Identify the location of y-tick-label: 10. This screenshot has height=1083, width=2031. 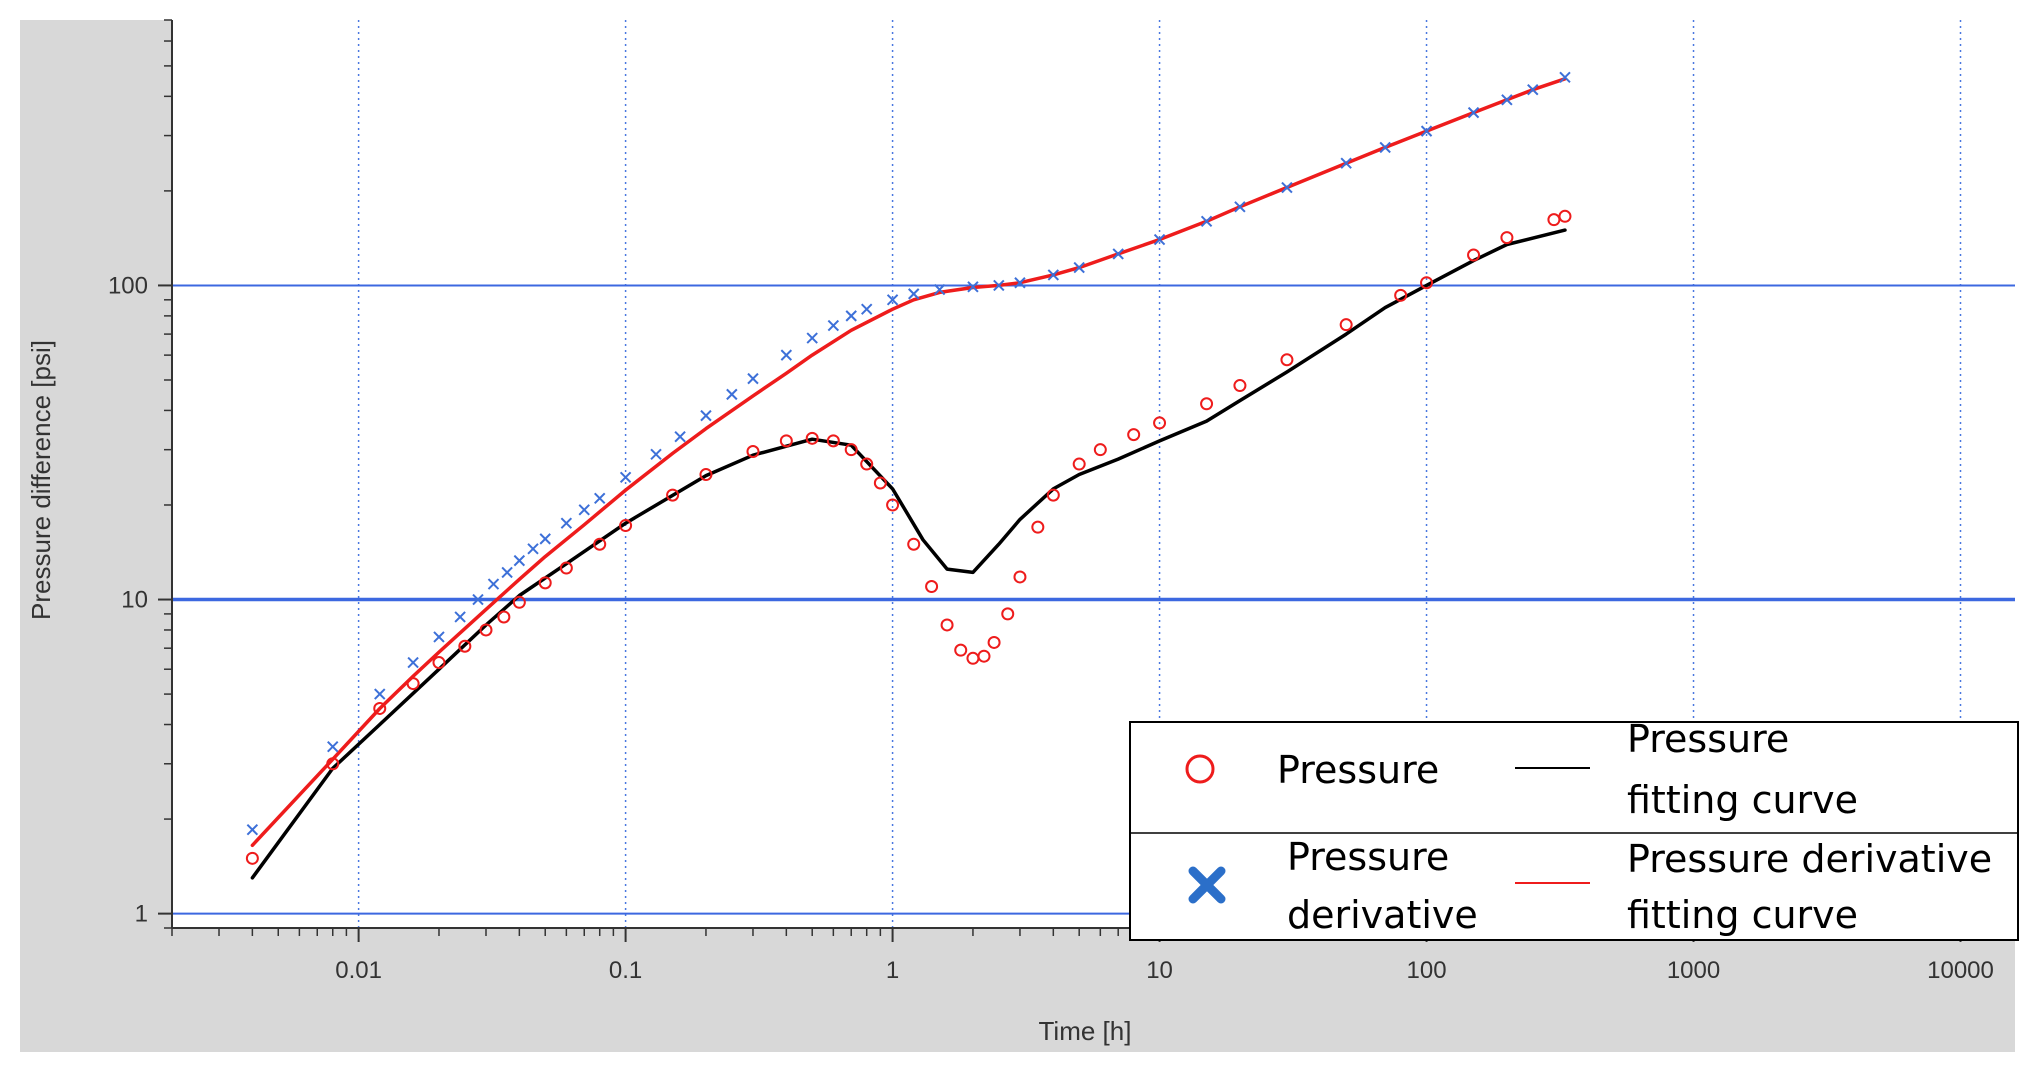
(134, 600).